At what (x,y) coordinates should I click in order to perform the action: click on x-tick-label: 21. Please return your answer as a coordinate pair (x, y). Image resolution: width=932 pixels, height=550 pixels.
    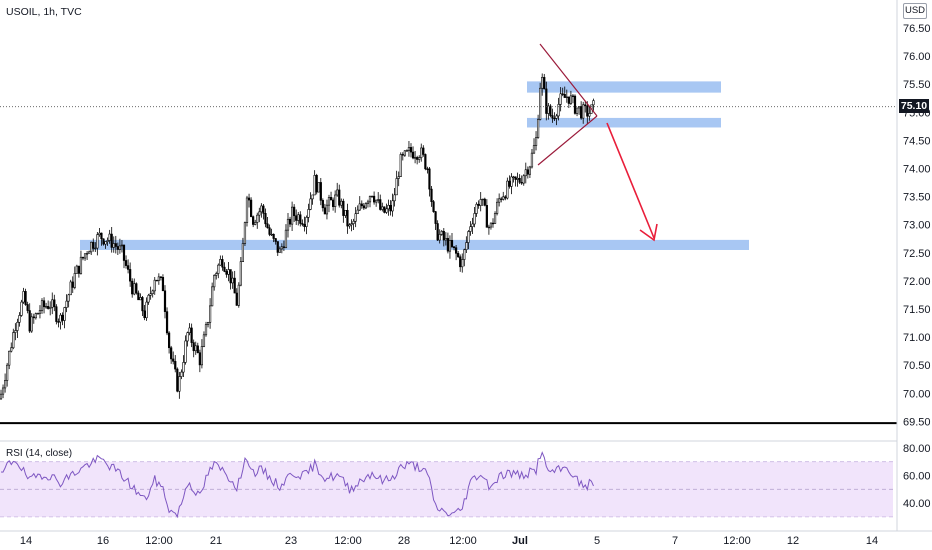
    Looking at the image, I should click on (216, 541).